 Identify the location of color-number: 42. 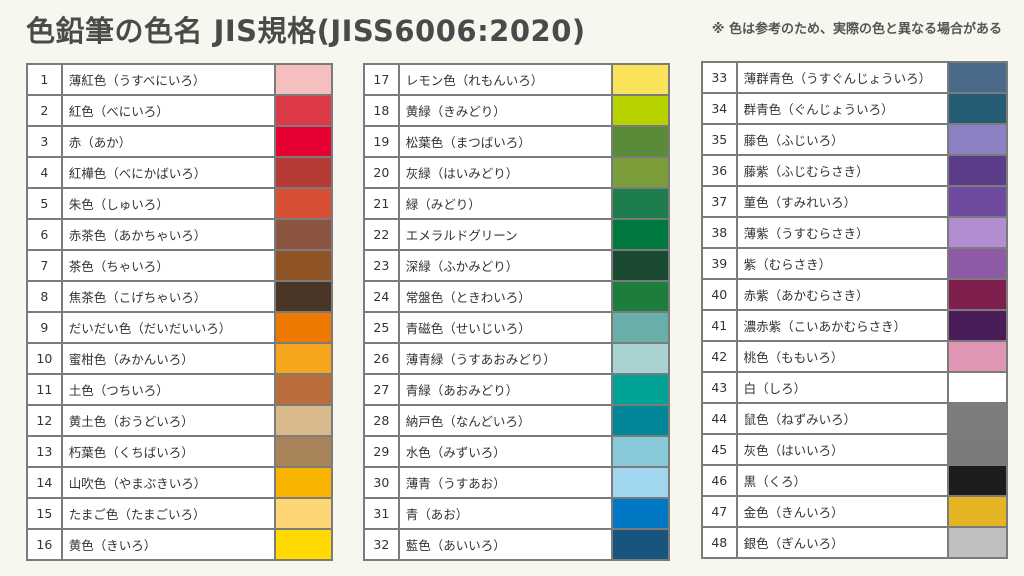
(719, 356).